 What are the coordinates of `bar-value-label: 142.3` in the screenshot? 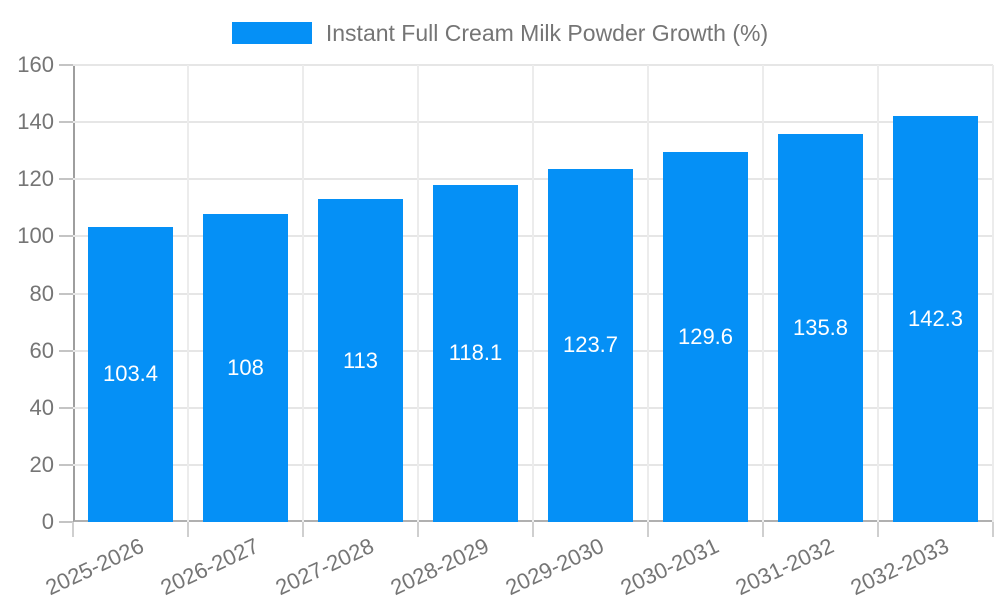 It's located at (935, 318).